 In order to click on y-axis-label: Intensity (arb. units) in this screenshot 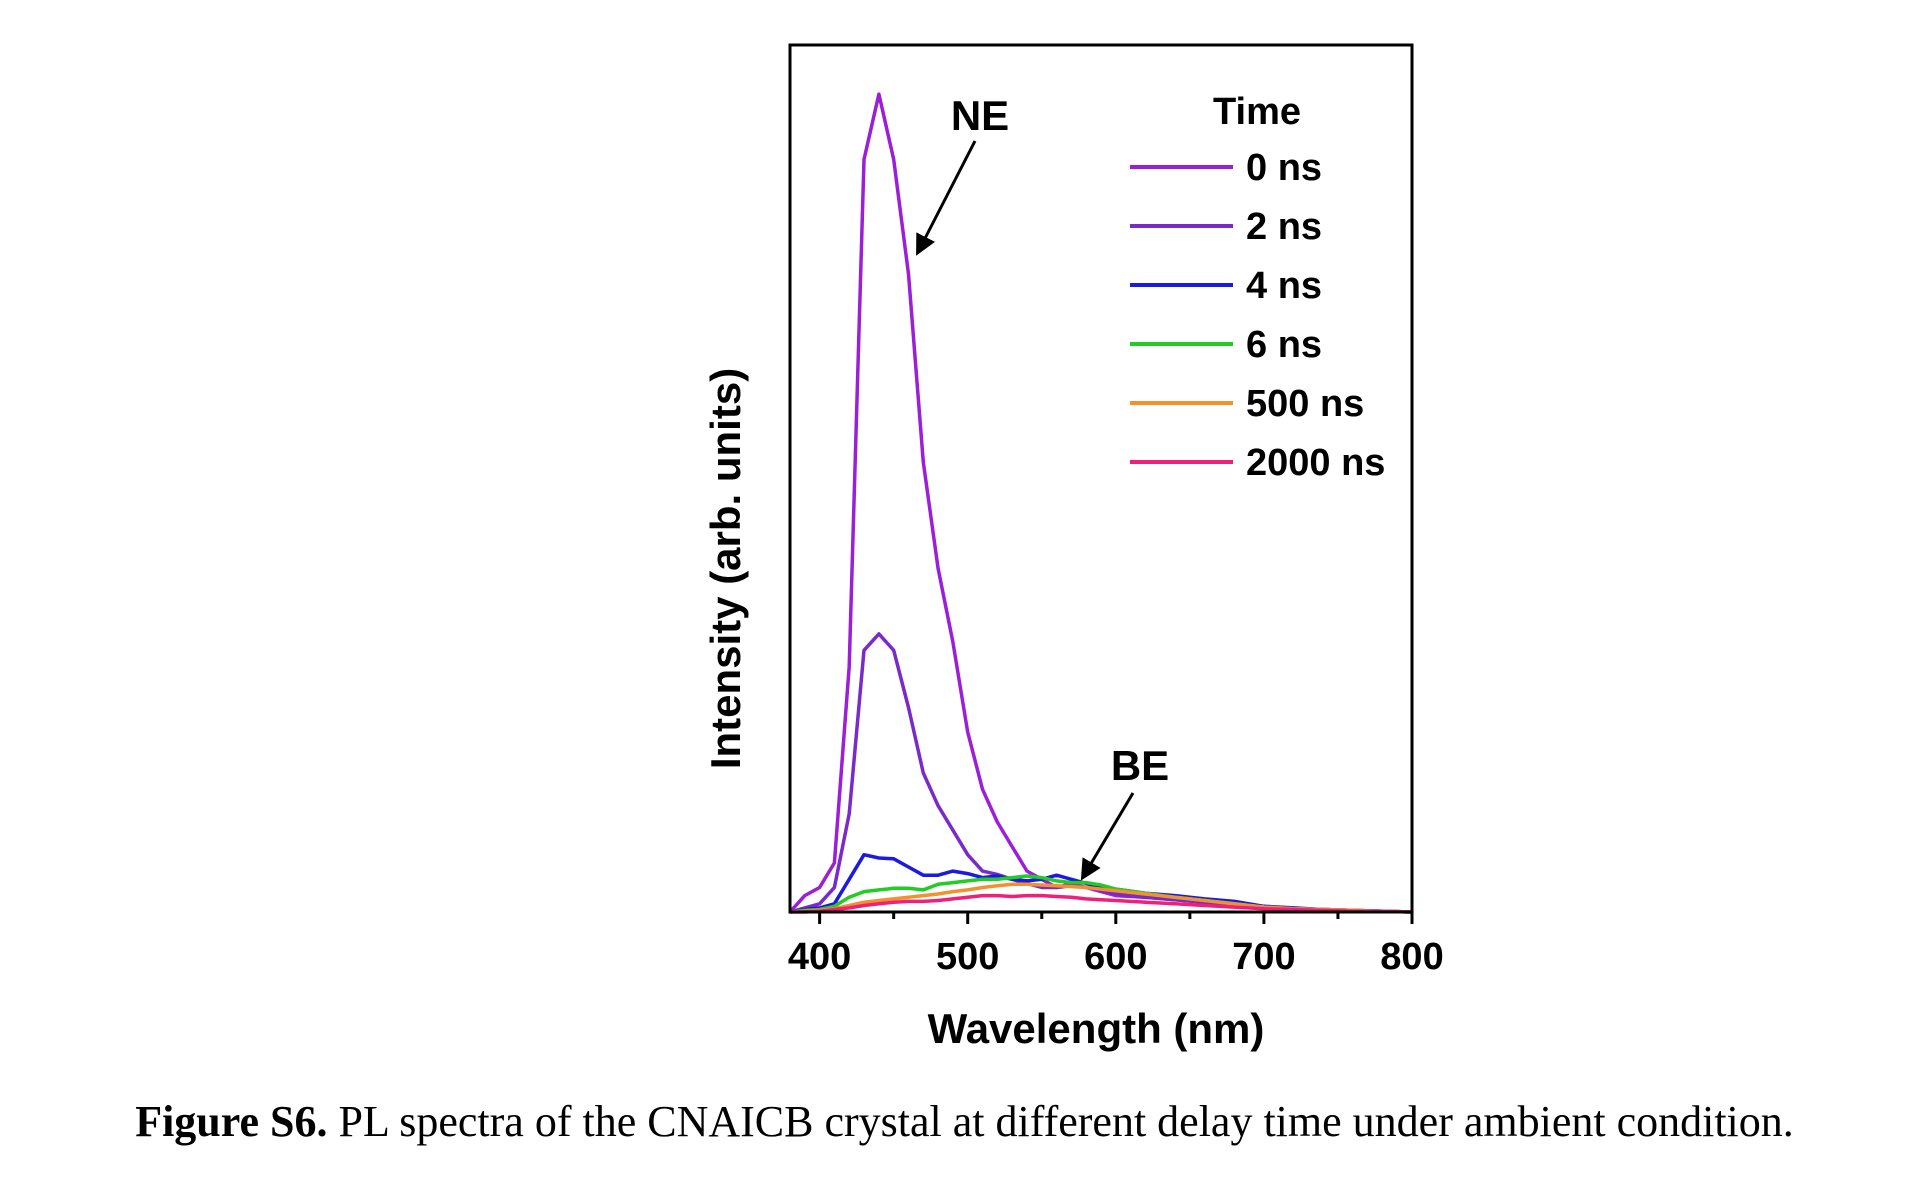, I will do `click(725, 568)`.